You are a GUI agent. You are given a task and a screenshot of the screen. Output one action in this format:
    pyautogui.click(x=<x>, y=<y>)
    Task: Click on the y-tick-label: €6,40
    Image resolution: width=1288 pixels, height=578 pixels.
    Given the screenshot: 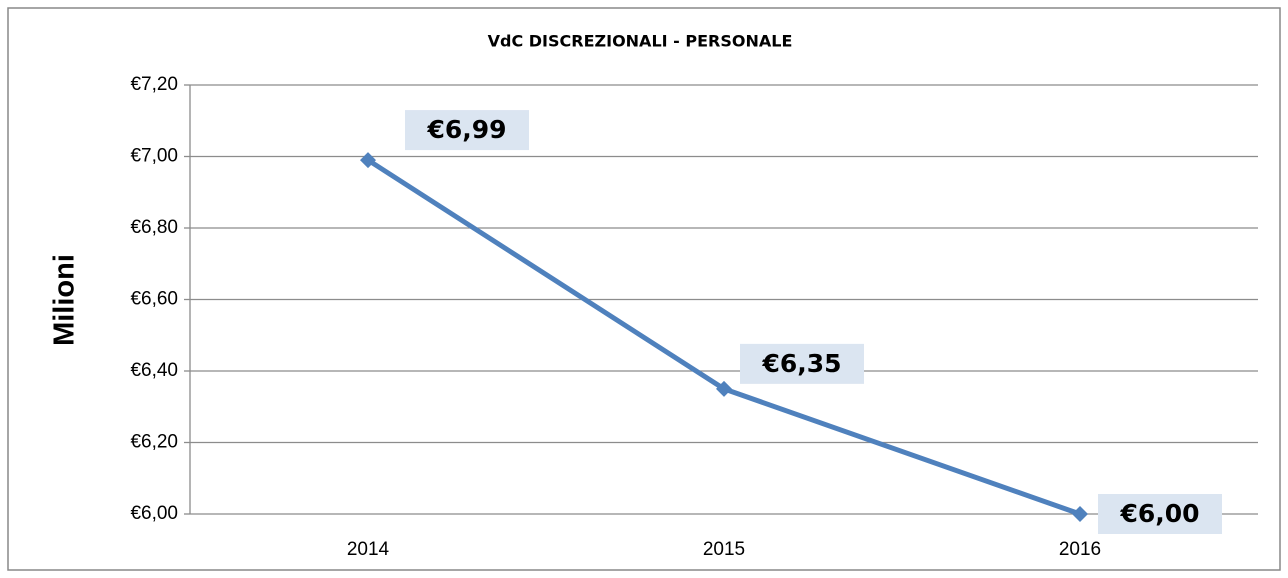 What is the action you would take?
    pyautogui.click(x=154, y=370)
    